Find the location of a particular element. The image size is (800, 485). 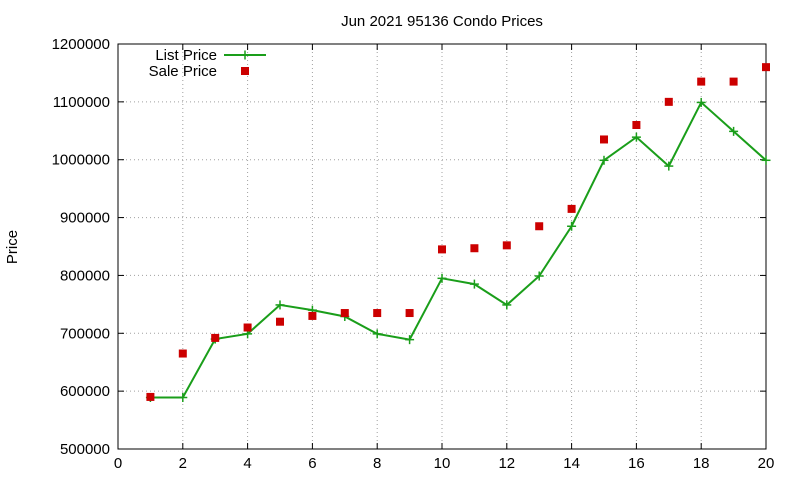

y-tick-label: 800000 is located at coordinates (85, 275).